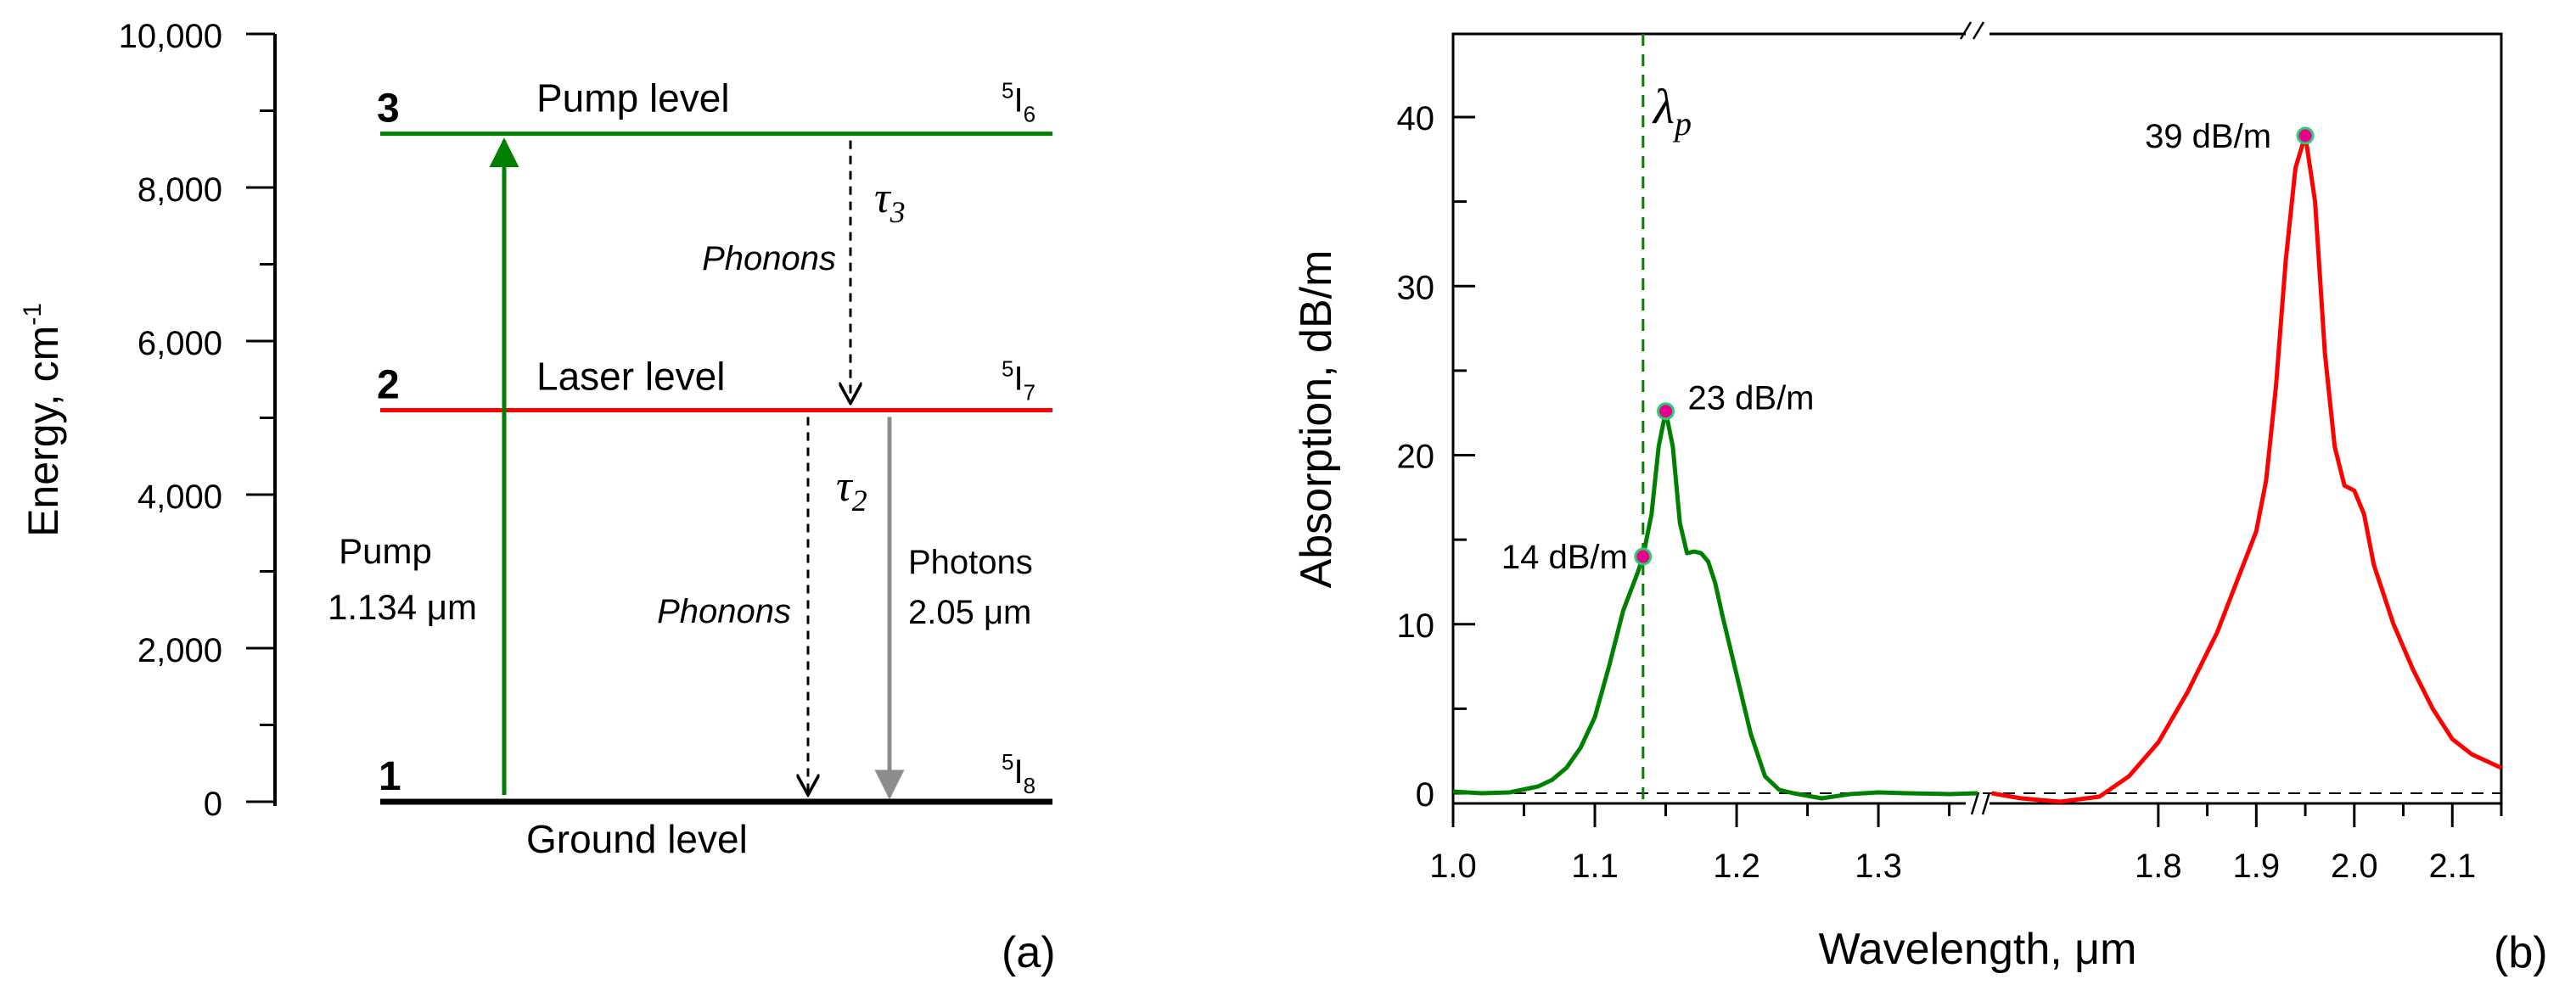 The height and width of the screenshot is (996, 2576). Describe the element at coordinates (724, 611) in the screenshot. I see `phonons-label-lower: Phonons` at that location.